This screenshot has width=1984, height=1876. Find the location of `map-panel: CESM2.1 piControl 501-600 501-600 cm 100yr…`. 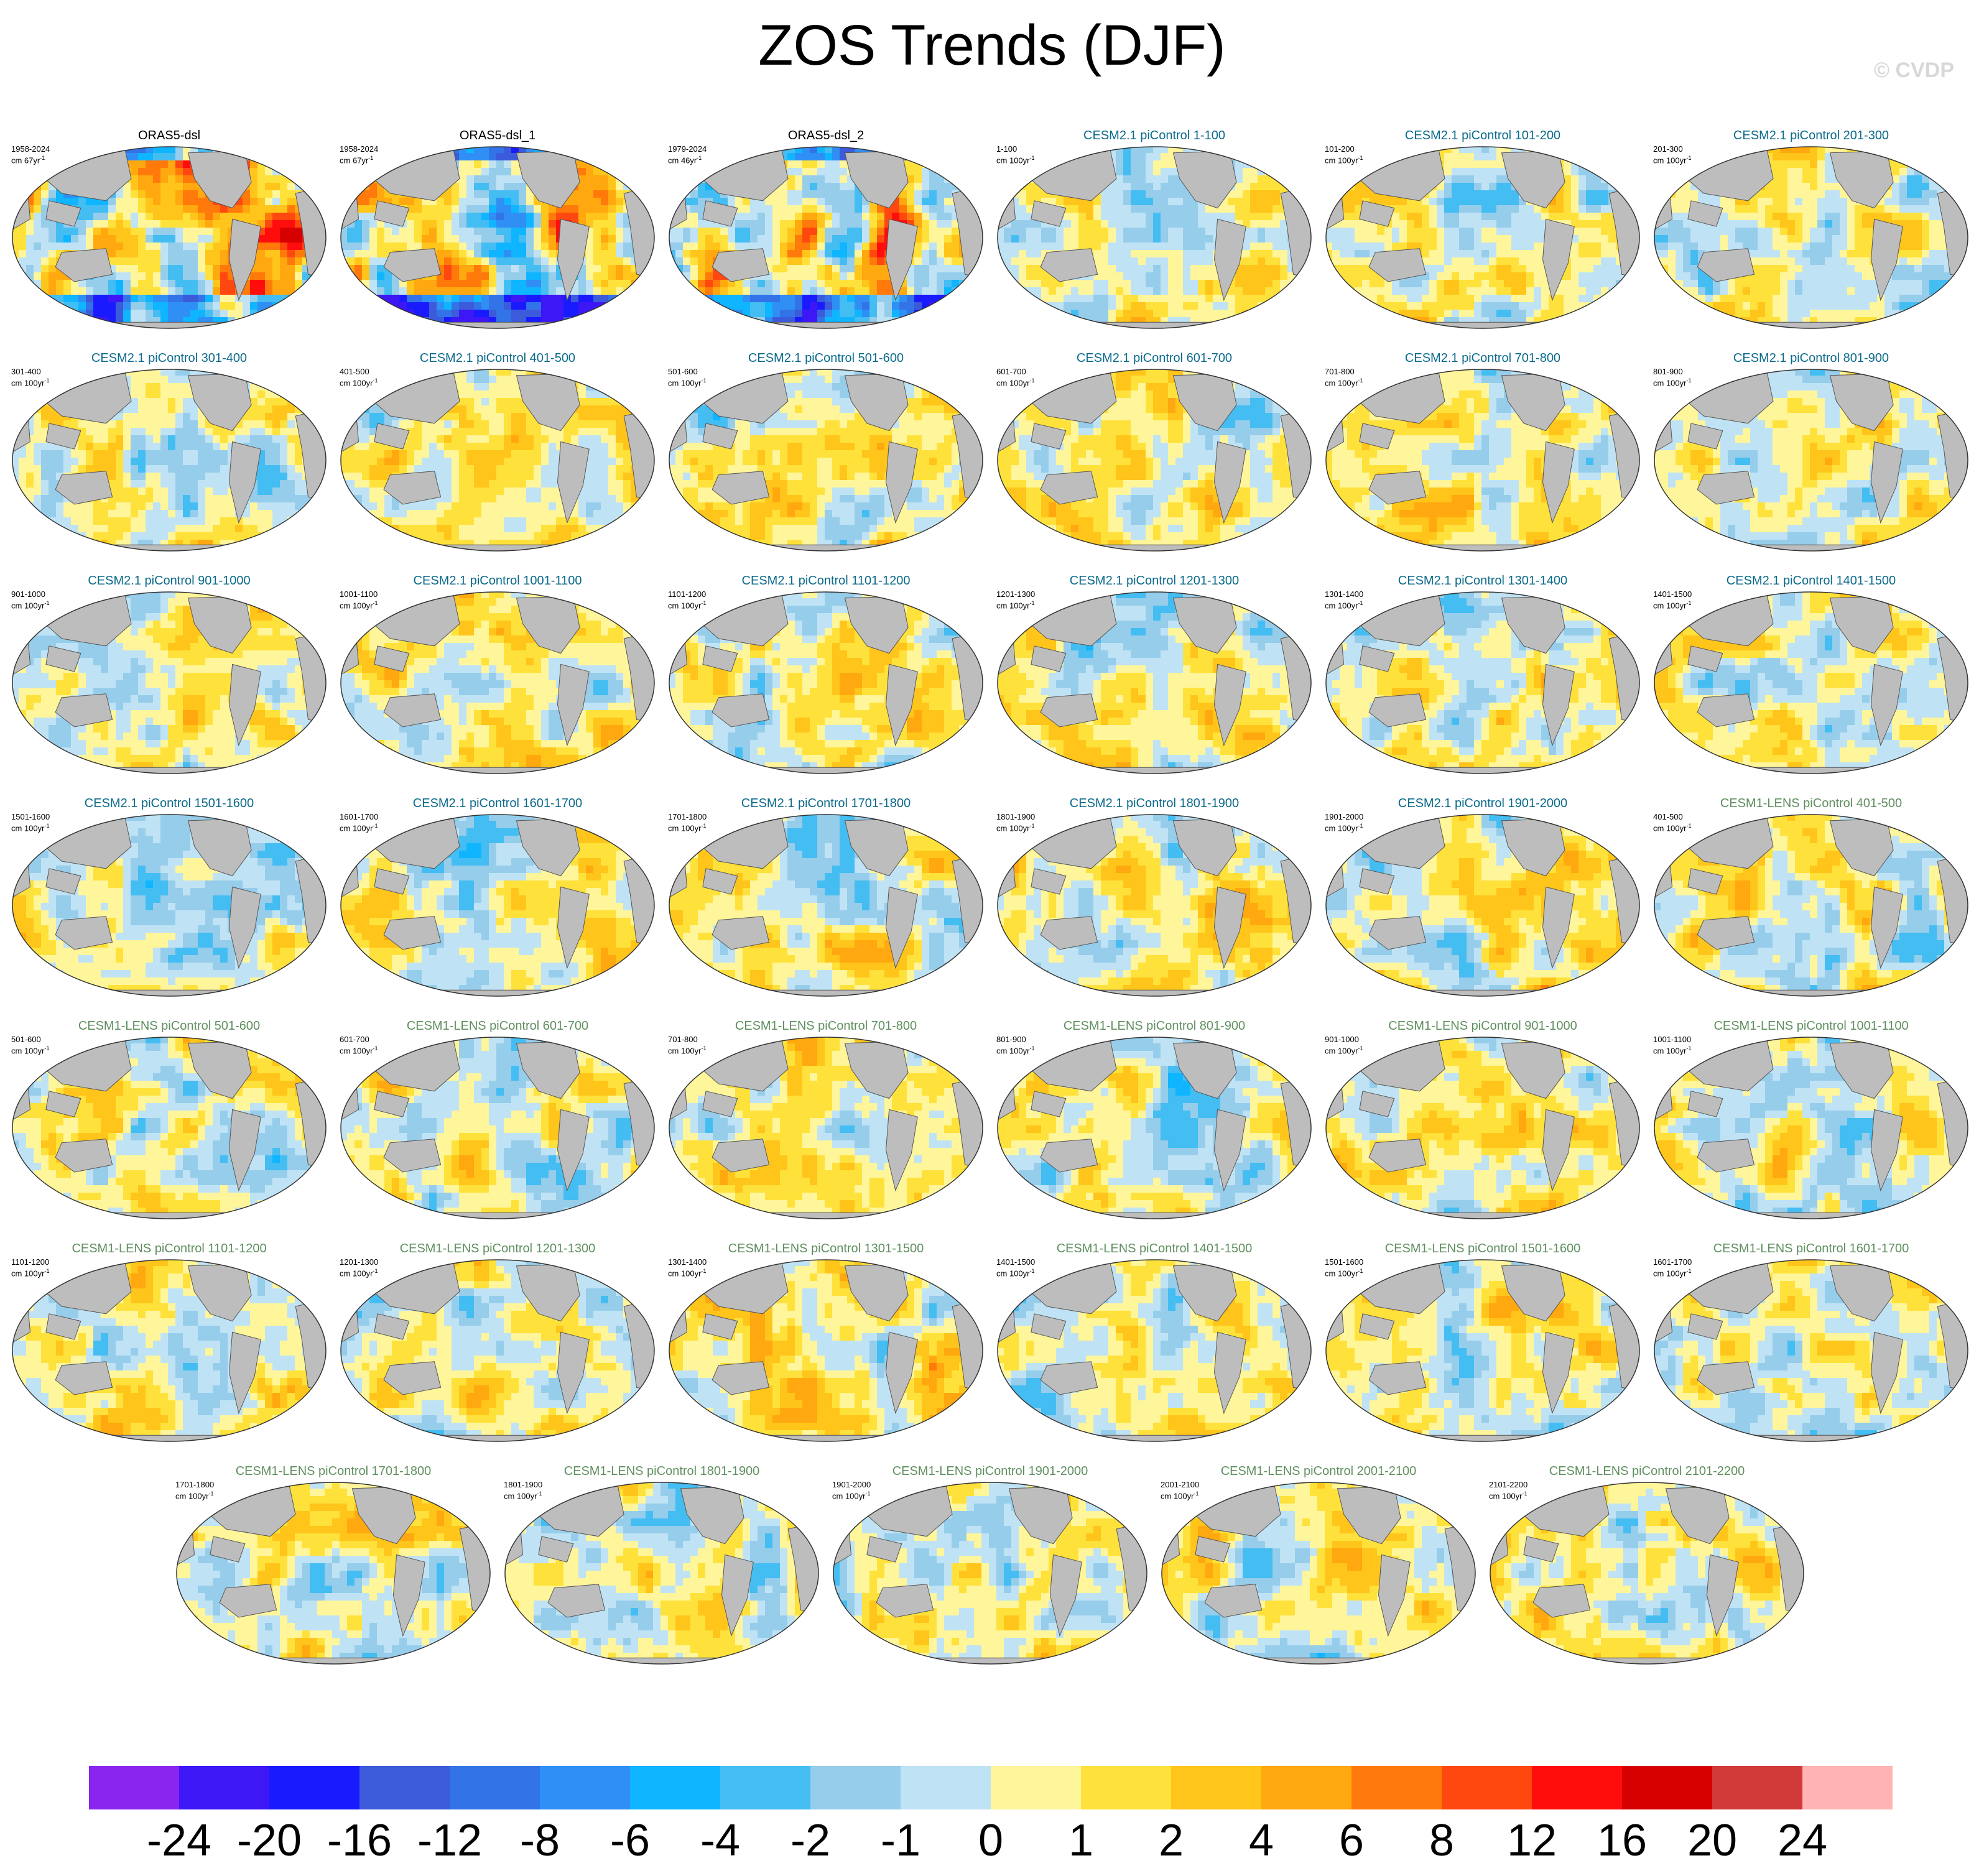

map-panel: CESM2.1 piControl 501-600 501-600 cm 100yr… is located at coordinates (826, 453).